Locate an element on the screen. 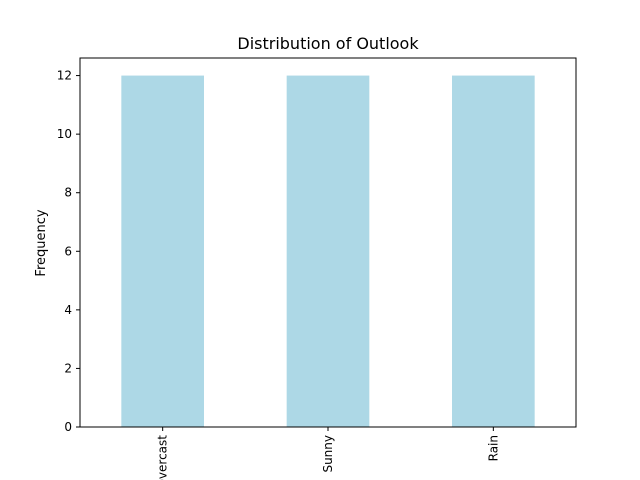  bar-rain is located at coordinates (493, 251).